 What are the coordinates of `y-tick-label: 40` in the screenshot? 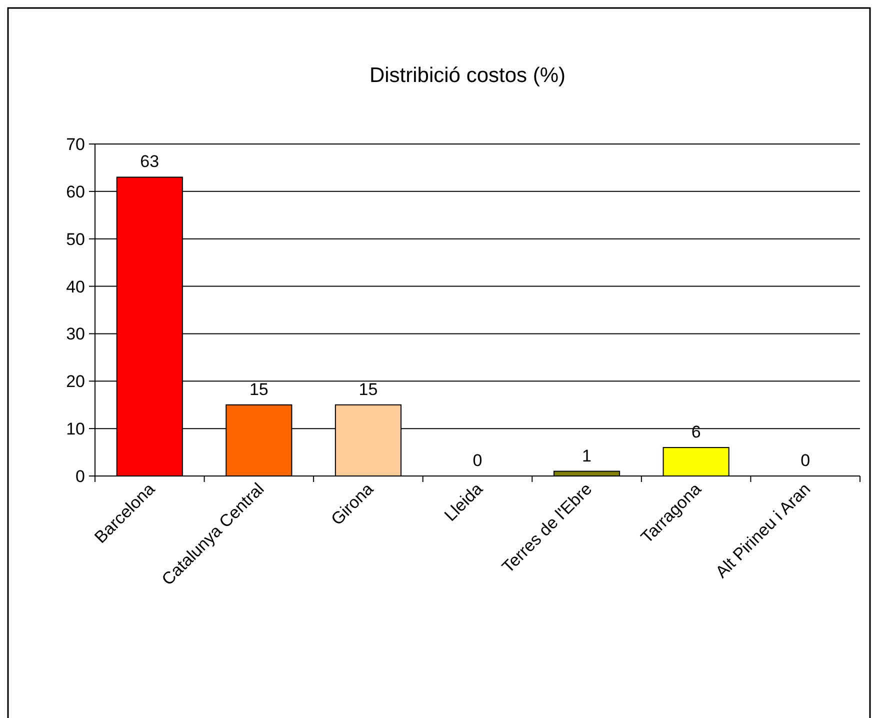 It's located at (75, 286).